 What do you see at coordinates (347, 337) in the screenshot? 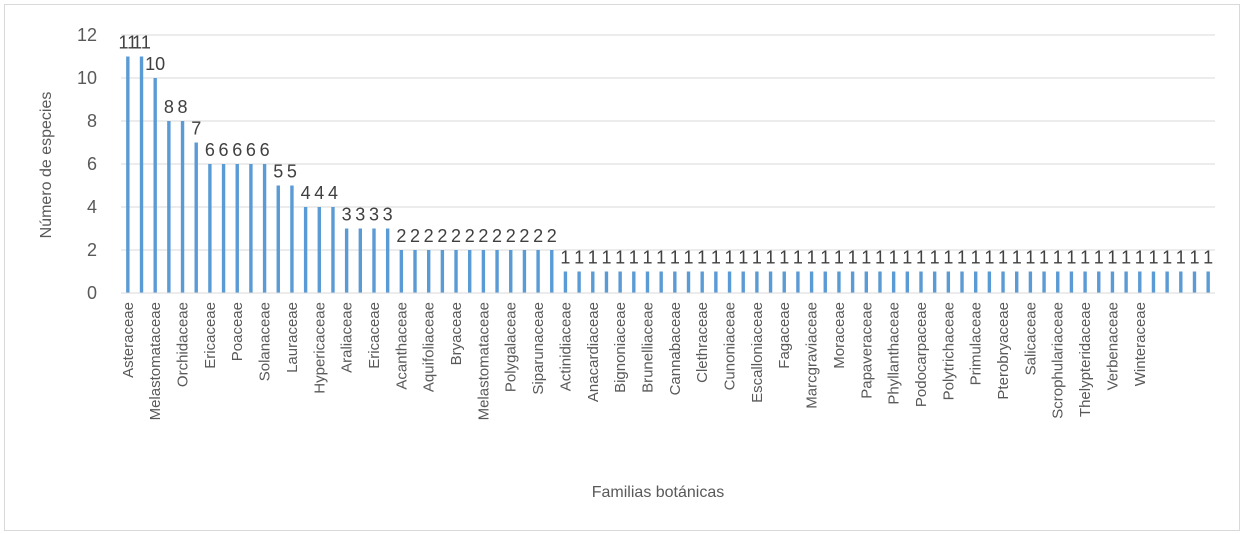
I see `category-label: Araliaceae` at bounding box center [347, 337].